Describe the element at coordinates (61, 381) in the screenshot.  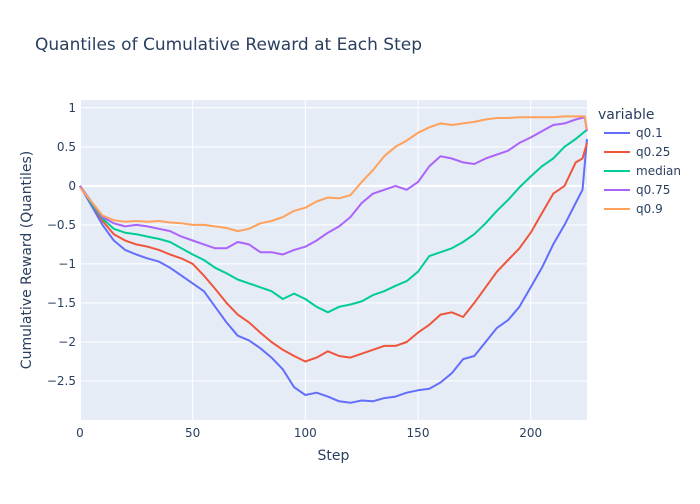
I see `y-tick-label: −2.5` at that location.